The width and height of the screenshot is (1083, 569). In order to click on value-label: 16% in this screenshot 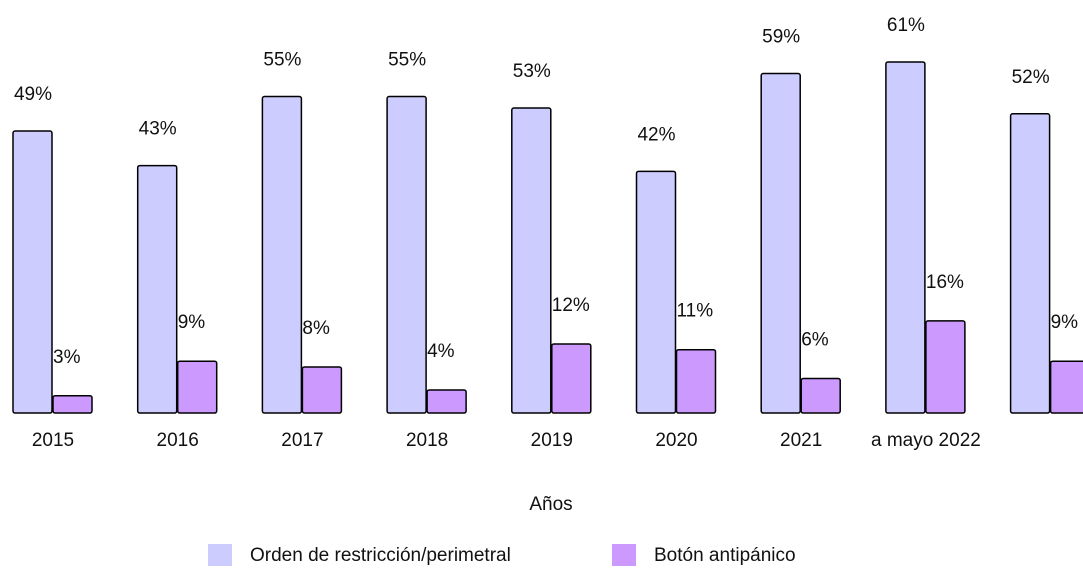, I will do `click(945, 282)`.